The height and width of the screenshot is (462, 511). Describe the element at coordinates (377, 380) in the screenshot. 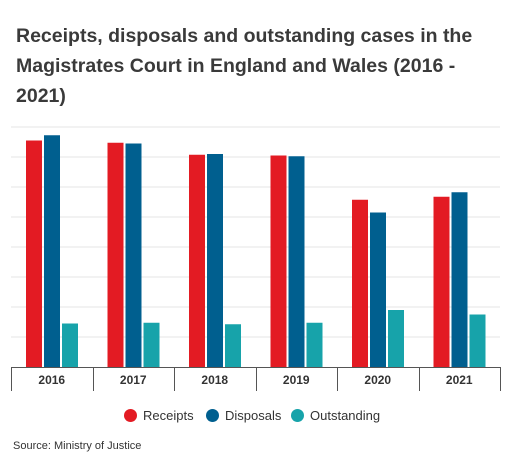

I see `x-tick-label-2020: 2020` at that location.